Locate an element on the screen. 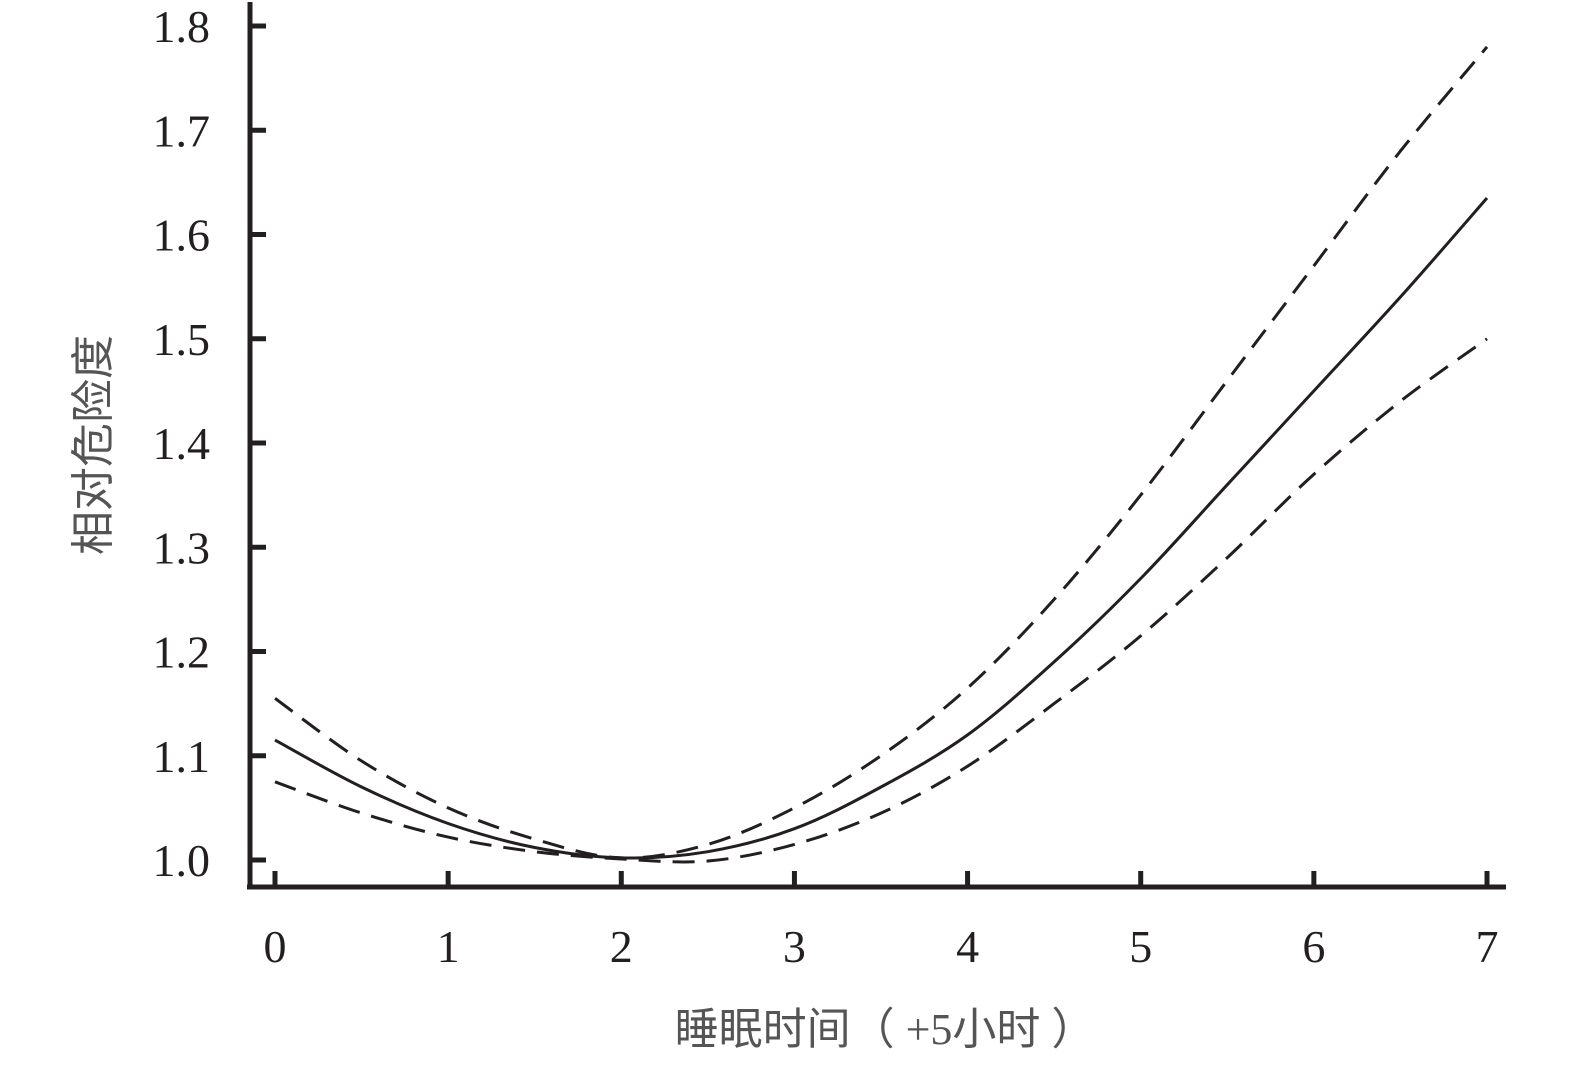 The image size is (1575, 1074). y-tick-label: 1.7 is located at coordinates (182, 130).